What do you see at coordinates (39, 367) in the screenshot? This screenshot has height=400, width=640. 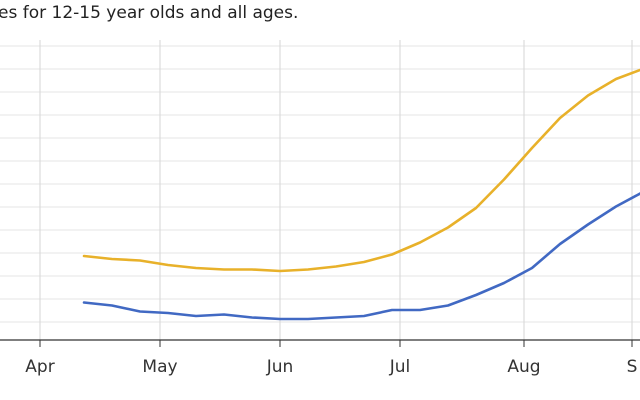 I see `x-tick-label: Apr` at bounding box center [39, 367].